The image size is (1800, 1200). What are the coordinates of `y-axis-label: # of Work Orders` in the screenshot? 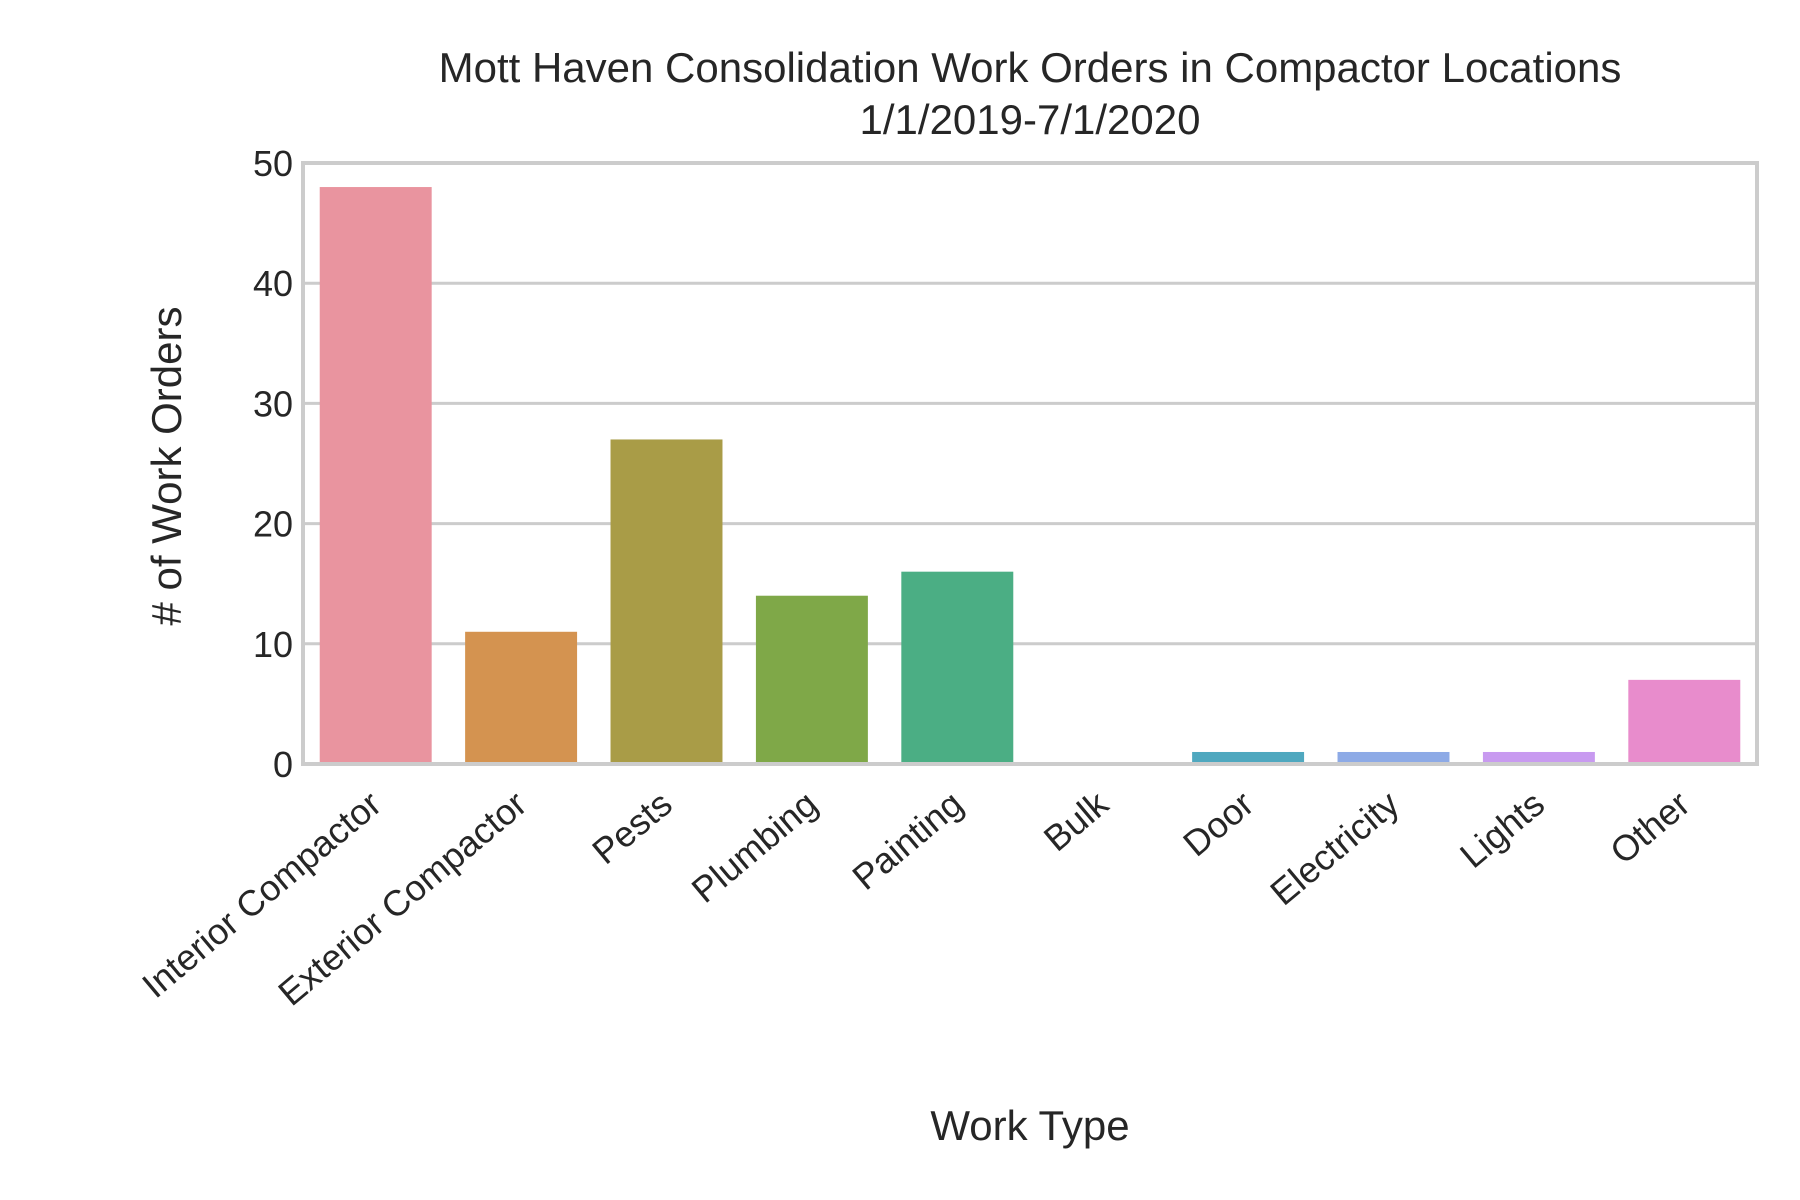 It's located at (166, 466).